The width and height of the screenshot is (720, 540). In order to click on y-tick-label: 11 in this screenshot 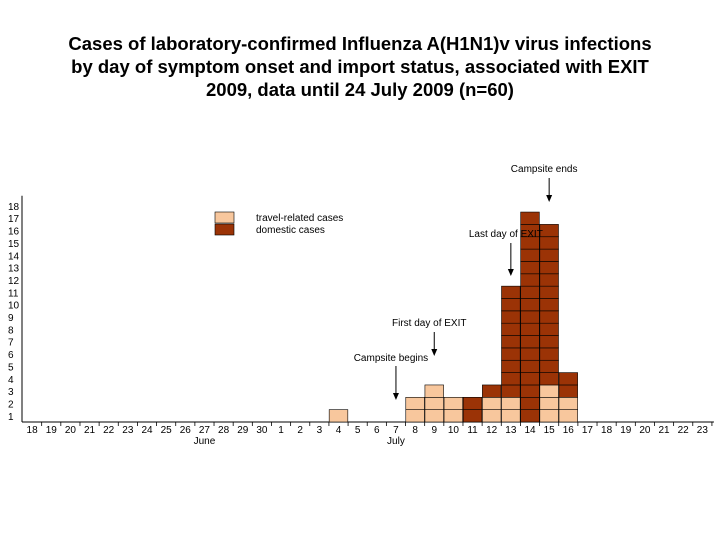, I will do `click(13, 293)`.